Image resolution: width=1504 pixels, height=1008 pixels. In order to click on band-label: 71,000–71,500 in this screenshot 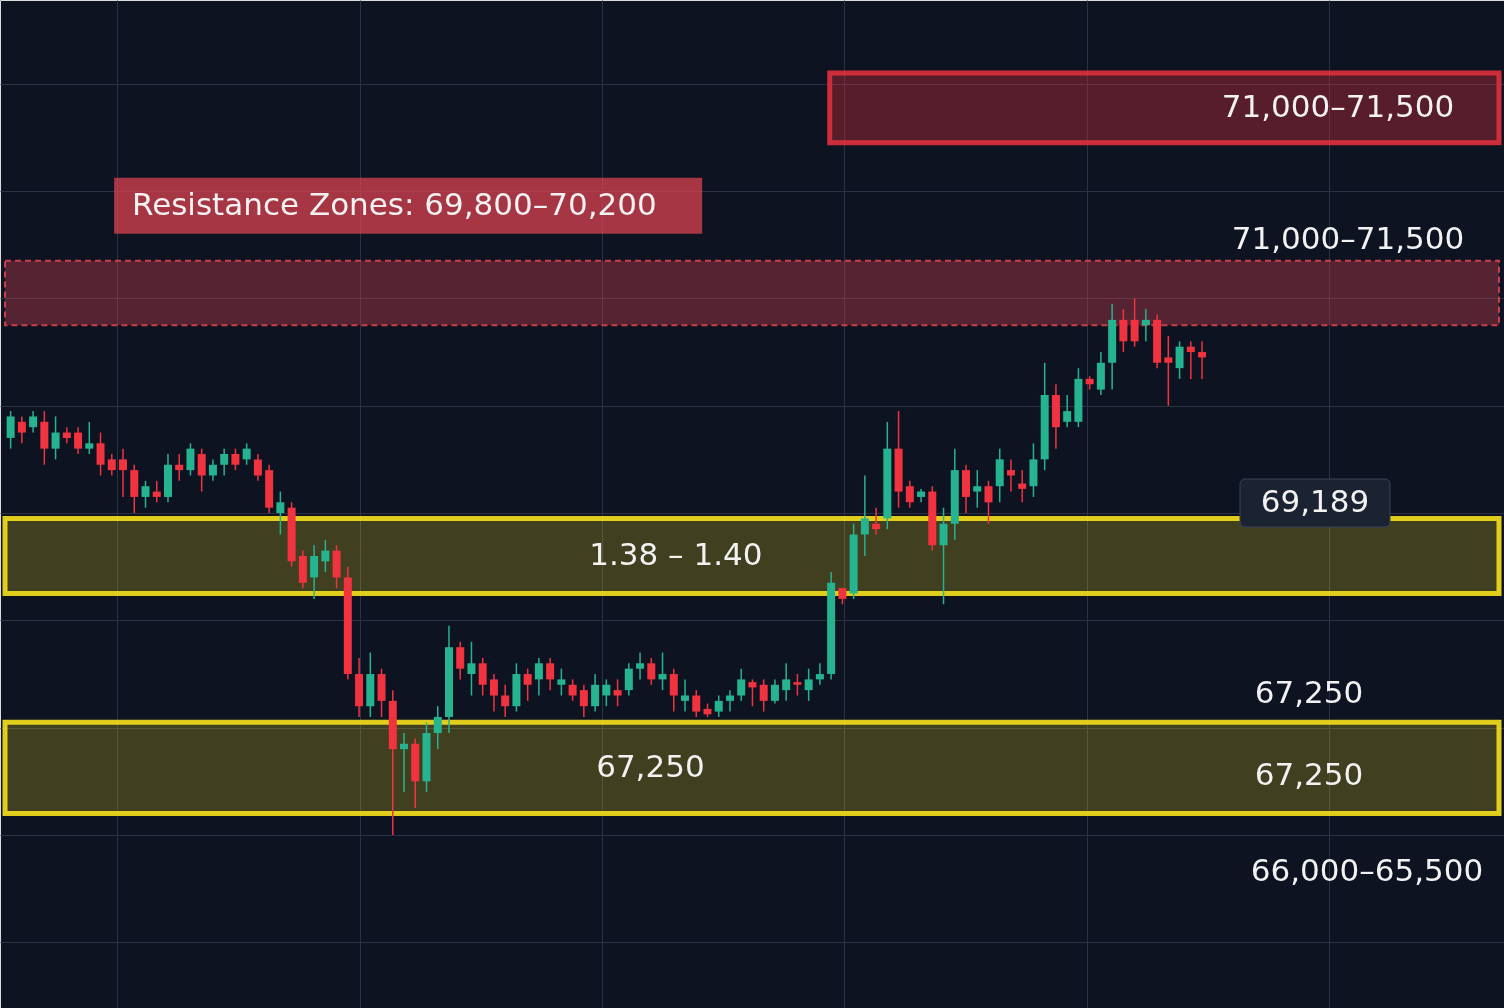, I will do `click(1338, 105)`.